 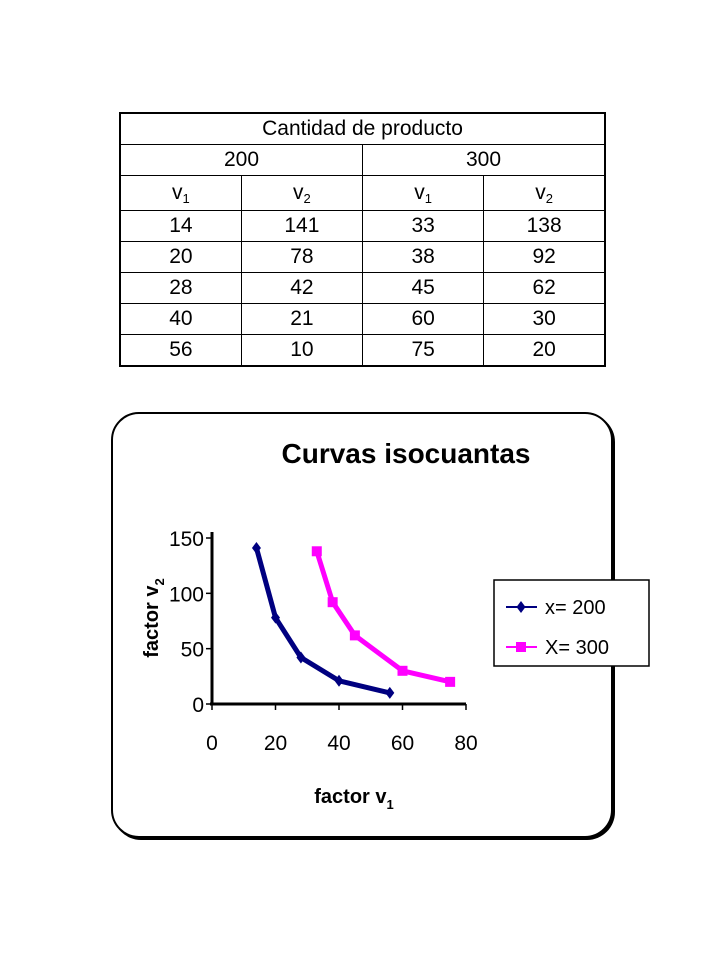 What do you see at coordinates (180, 226) in the screenshot?
I see `table-cell: 14` at bounding box center [180, 226].